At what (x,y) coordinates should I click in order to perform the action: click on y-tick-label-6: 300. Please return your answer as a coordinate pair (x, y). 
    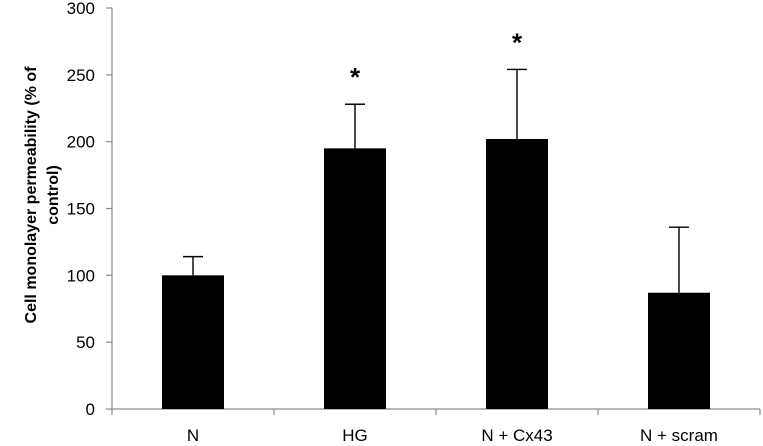
    Looking at the image, I should click on (81, 9).